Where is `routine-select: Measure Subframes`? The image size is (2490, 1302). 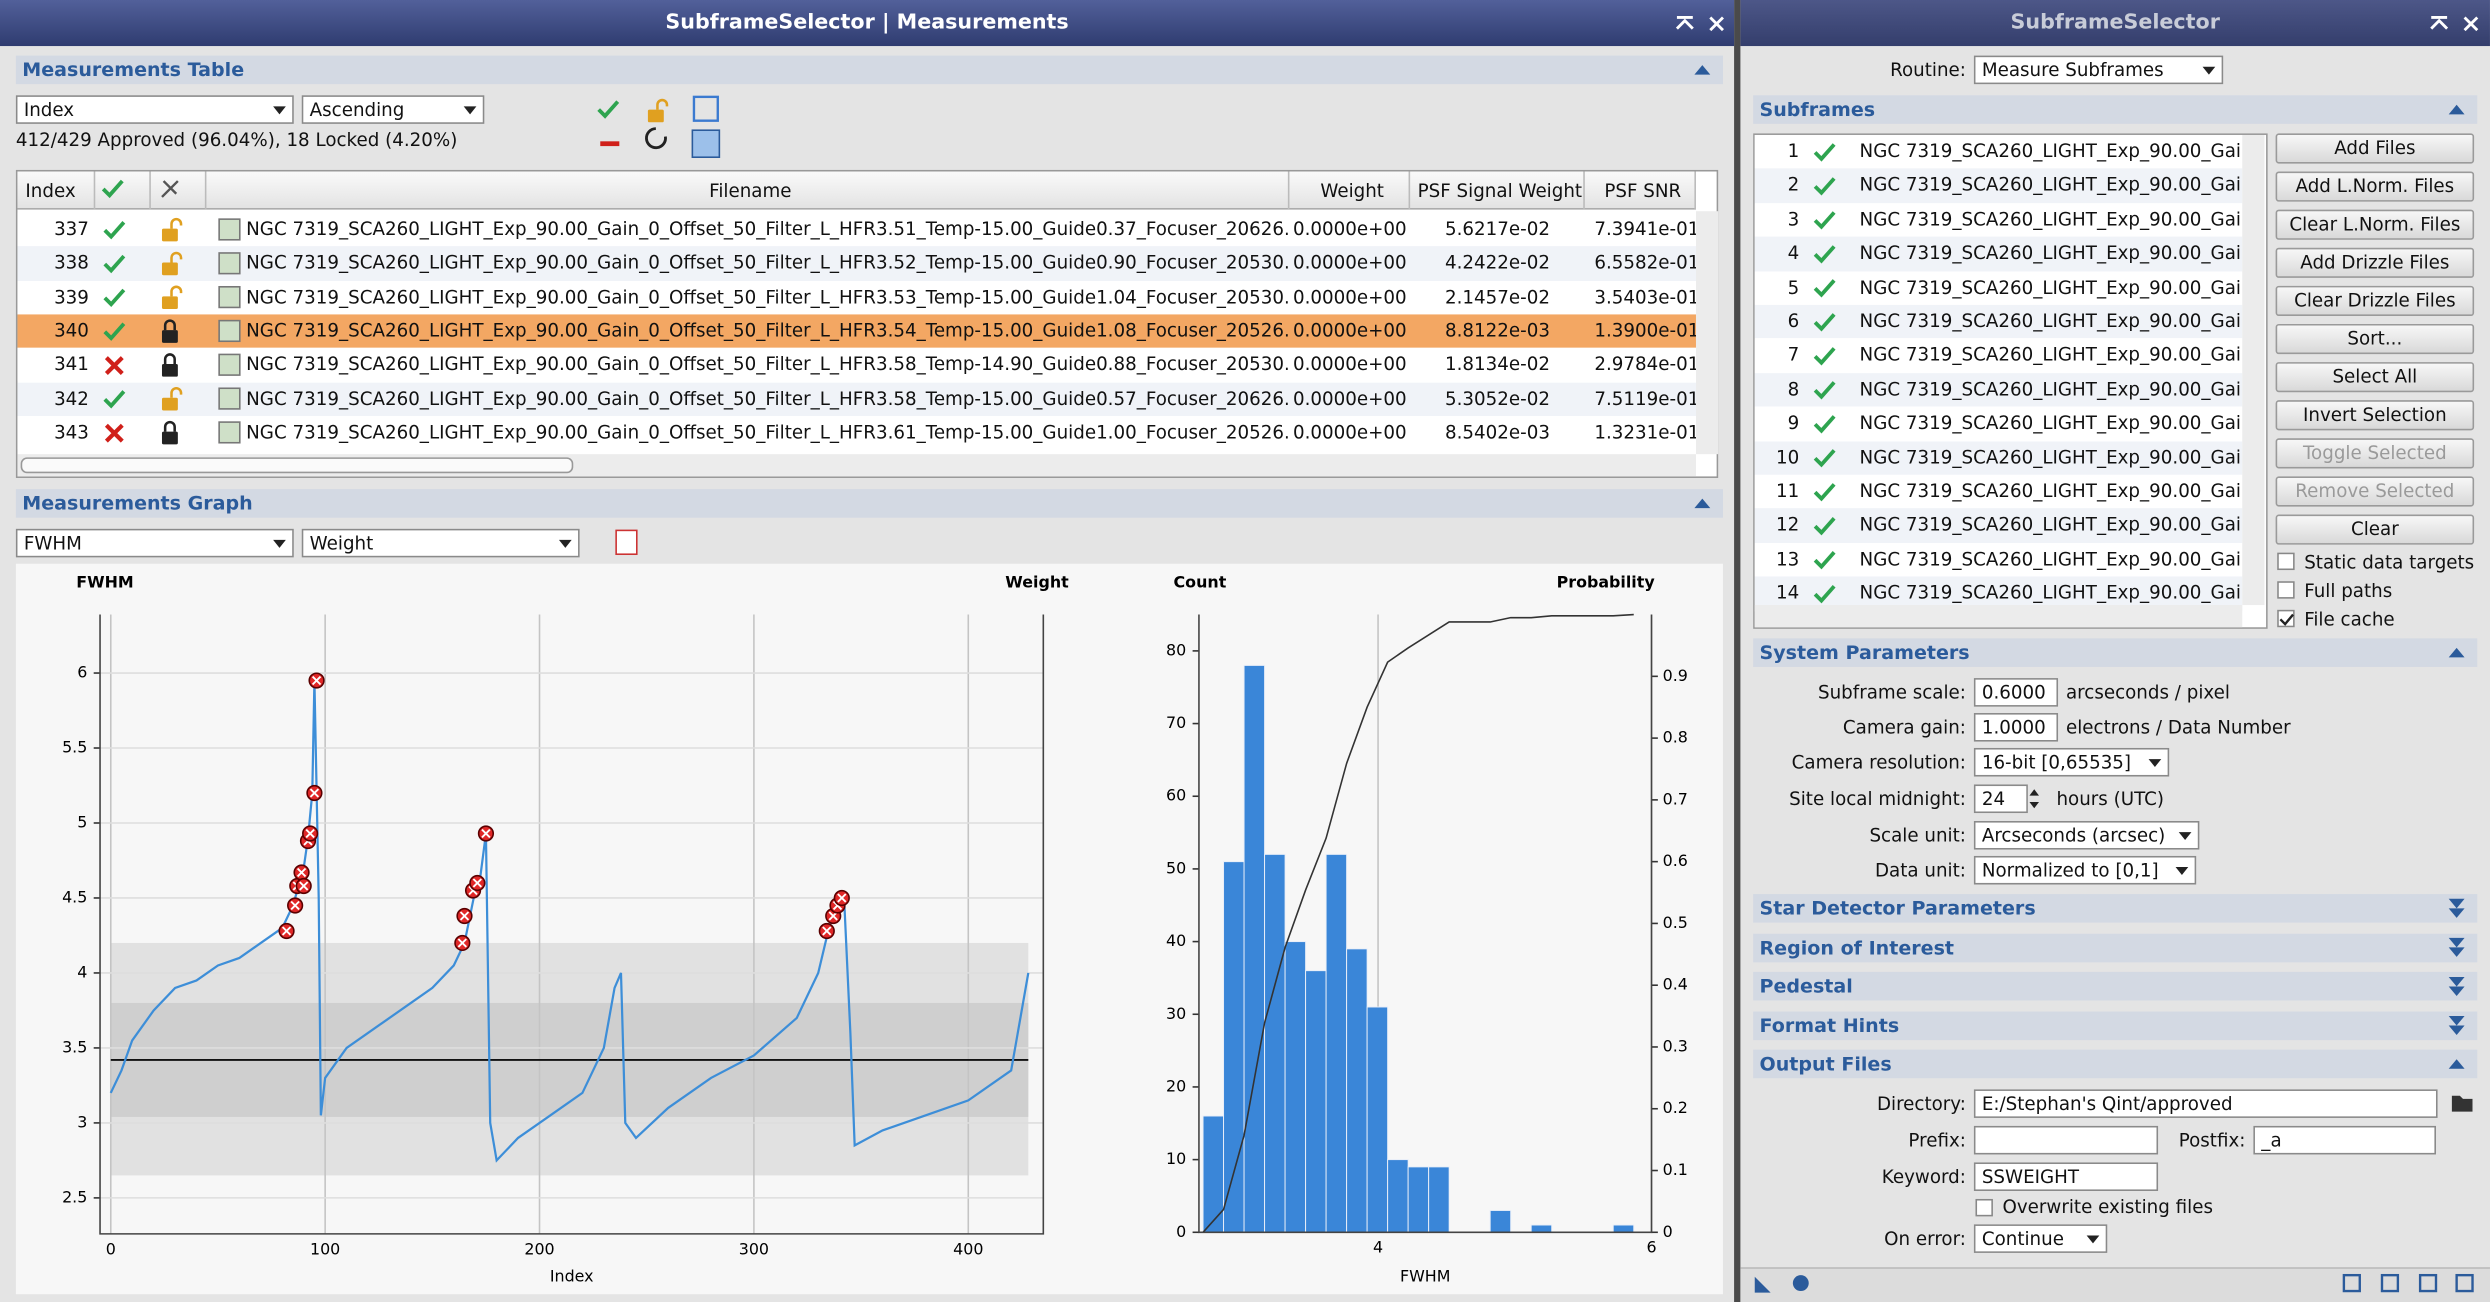 routine-select: Measure Subframes is located at coordinates (2098, 70).